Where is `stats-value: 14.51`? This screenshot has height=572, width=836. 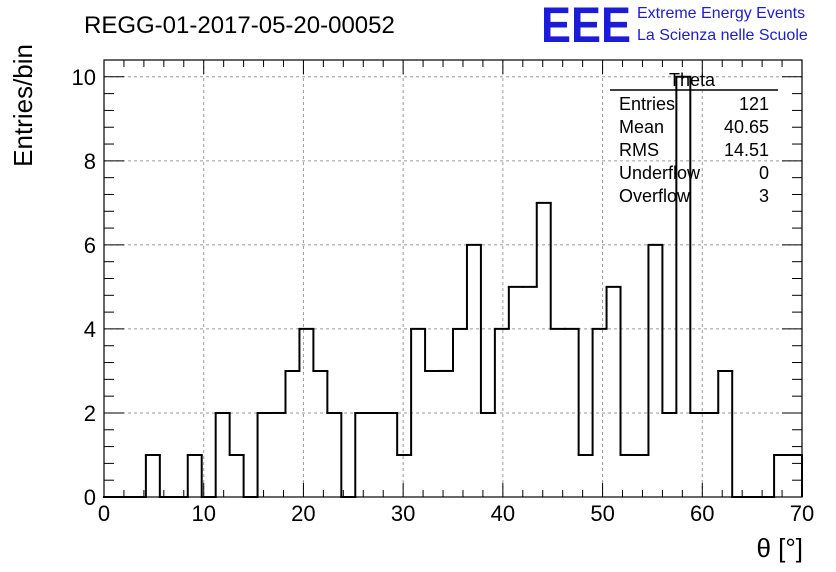
stats-value: 14.51 is located at coordinates (746, 150).